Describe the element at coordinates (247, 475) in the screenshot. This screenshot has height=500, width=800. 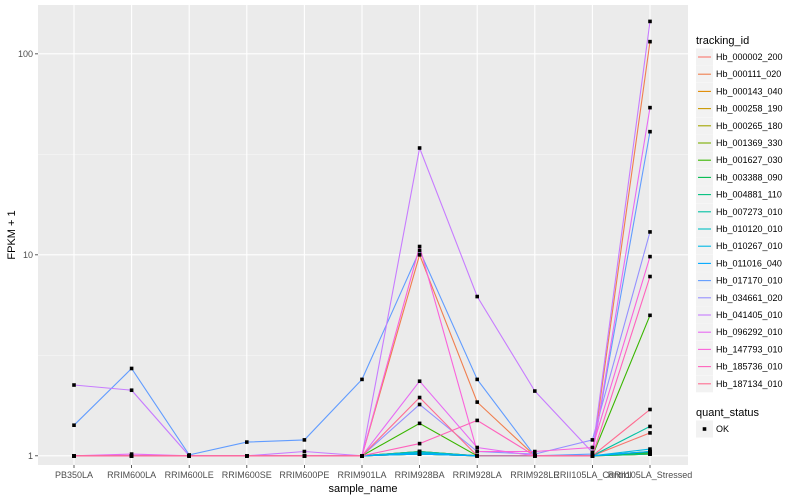
I see `x-tick-label: RRIM600SE` at that location.